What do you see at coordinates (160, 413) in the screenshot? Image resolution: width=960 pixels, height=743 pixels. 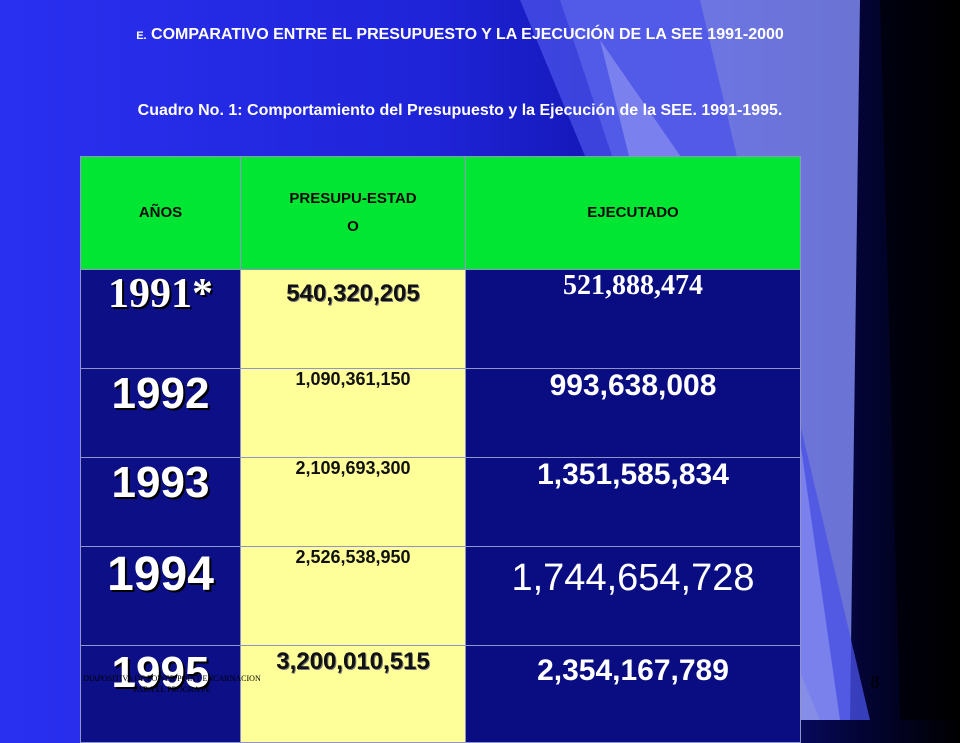 I see `year-cell: 1992` at bounding box center [160, 413].